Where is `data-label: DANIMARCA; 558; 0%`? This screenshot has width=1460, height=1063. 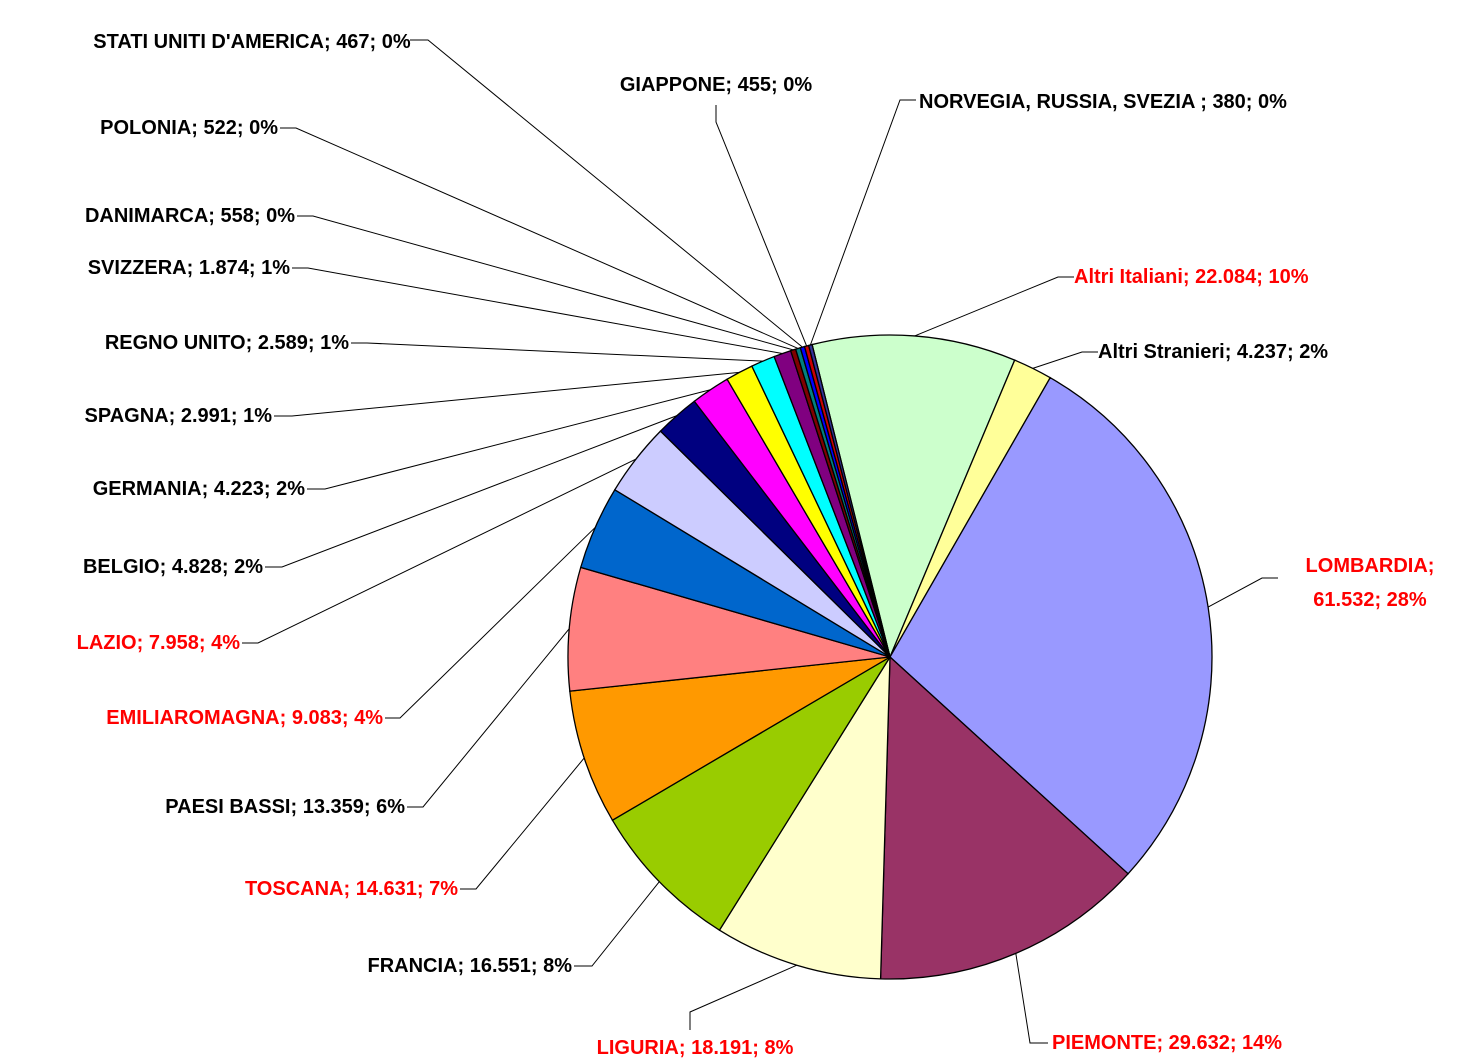 data-label: DANIMARCA; 558; 0% is located at coordinates (190, 216).